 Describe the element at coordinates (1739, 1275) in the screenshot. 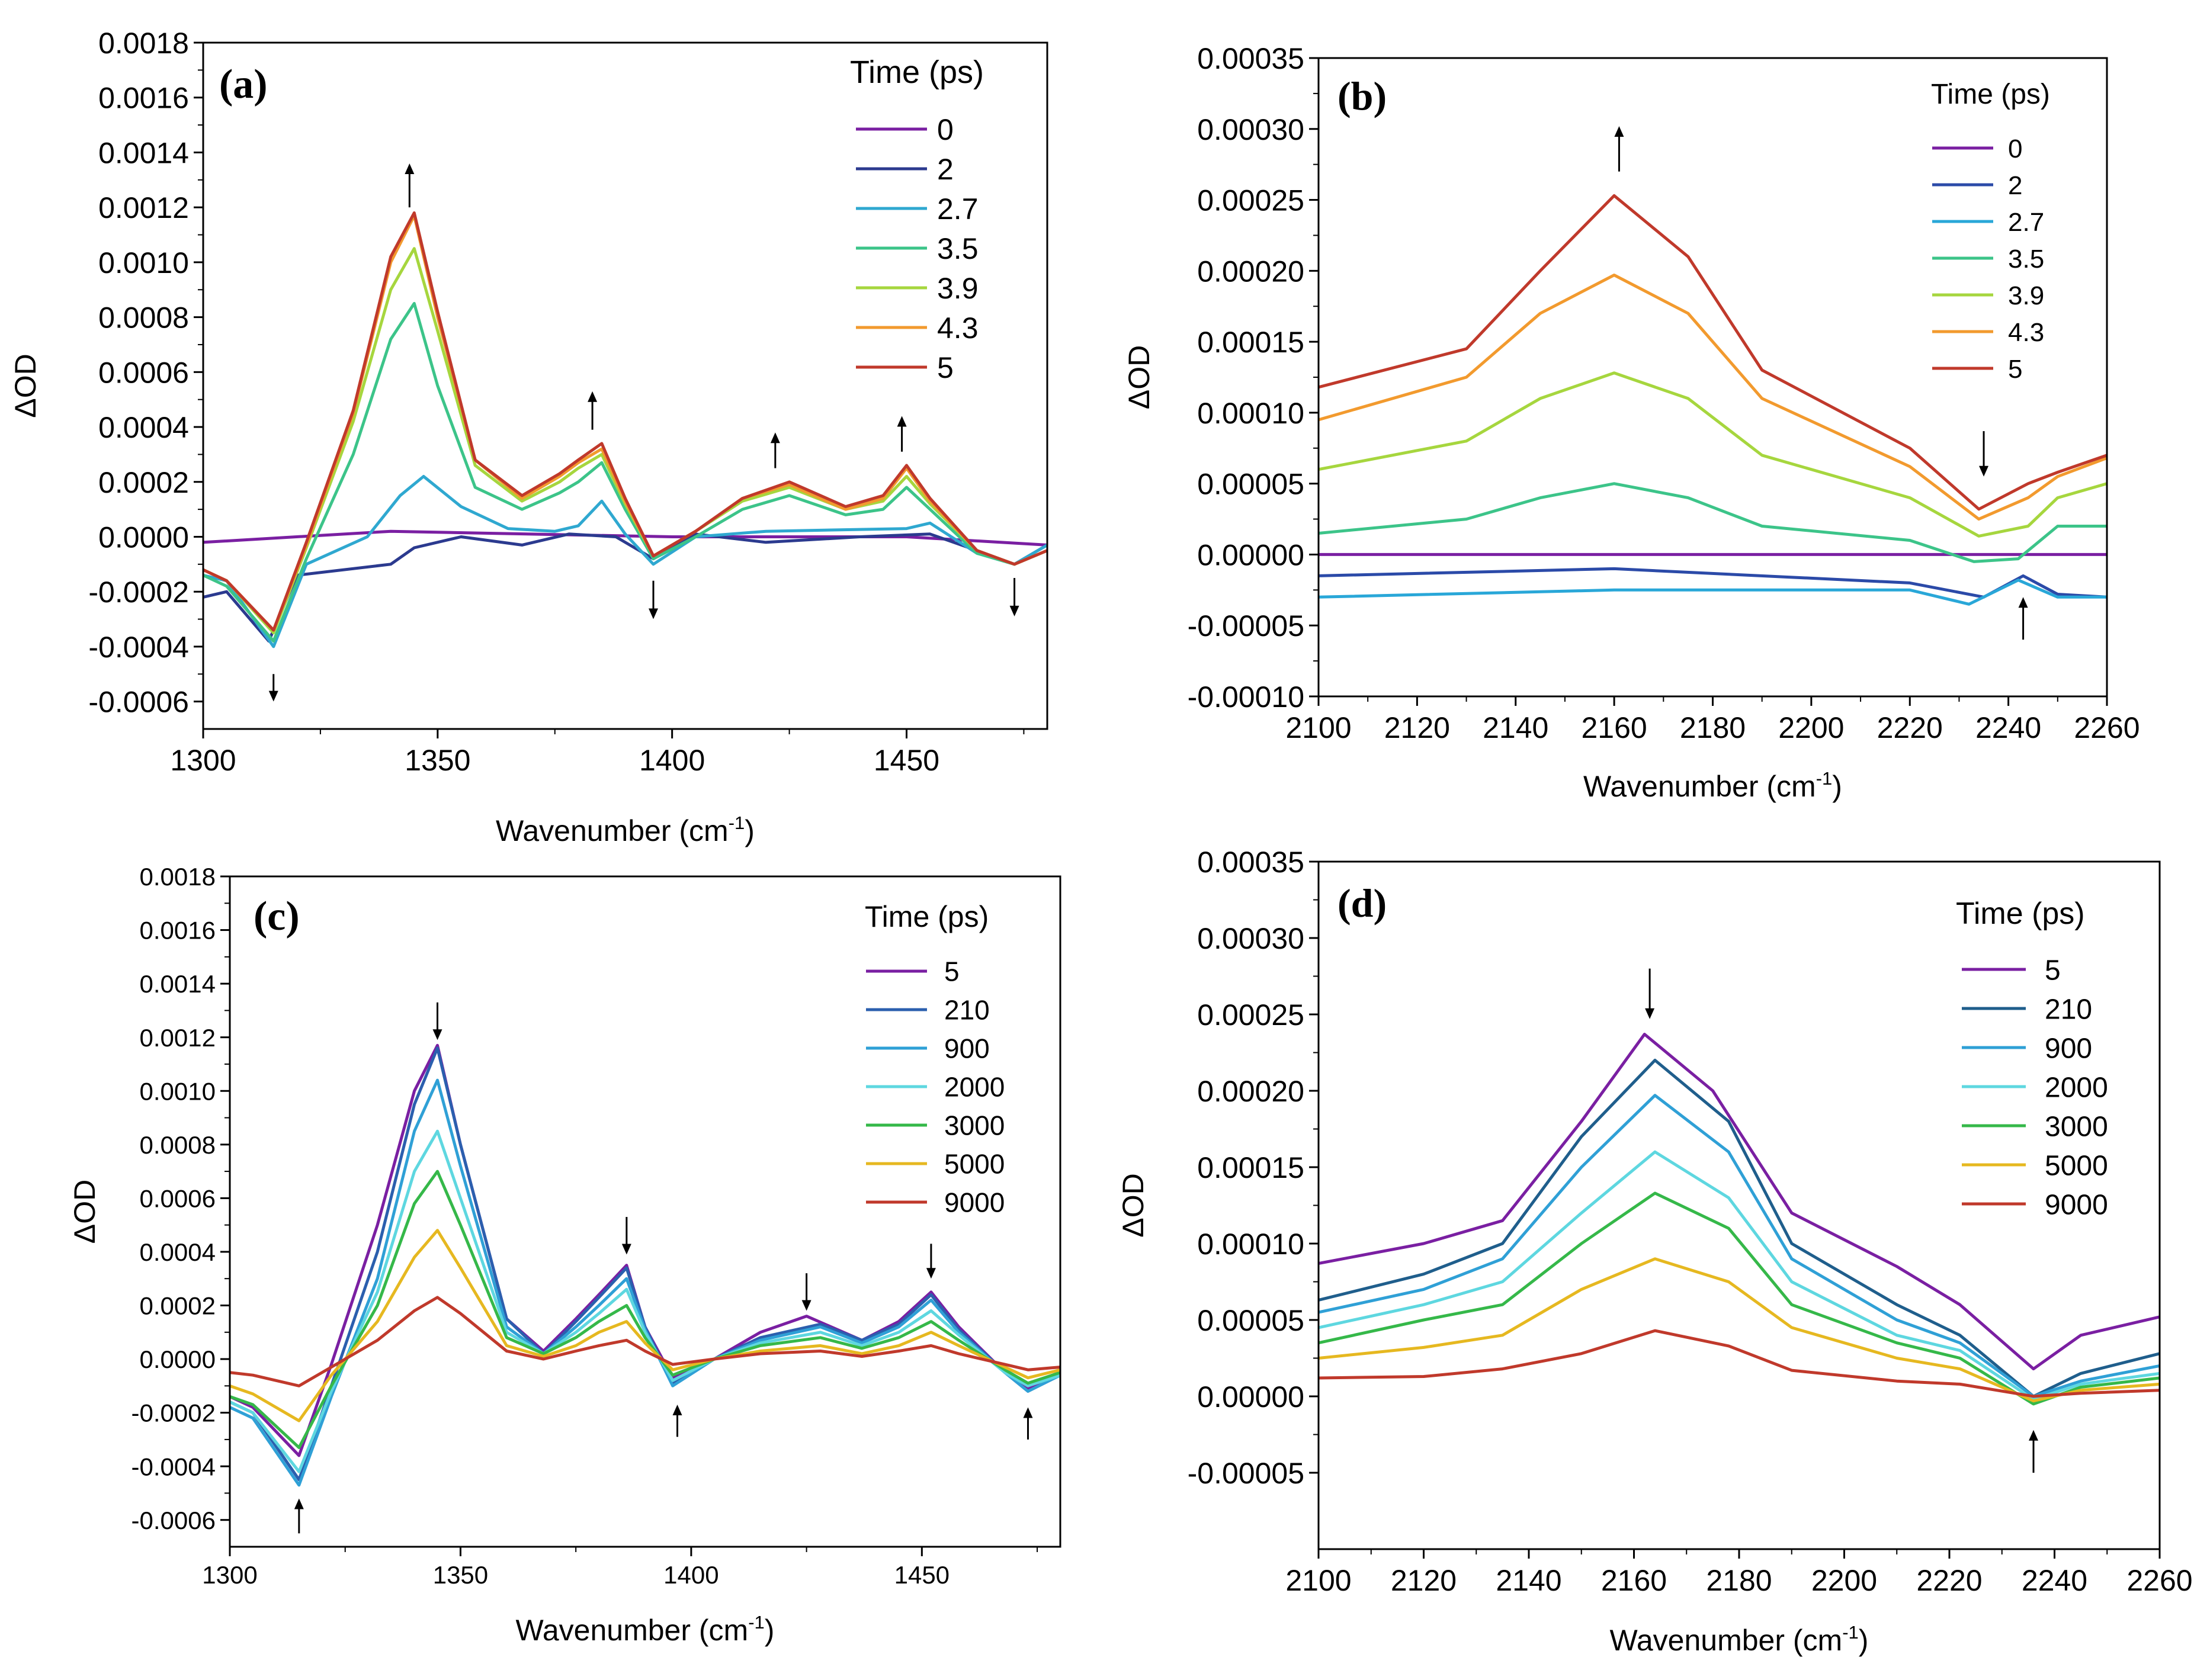

I see `series-line-d-2000` at that location.